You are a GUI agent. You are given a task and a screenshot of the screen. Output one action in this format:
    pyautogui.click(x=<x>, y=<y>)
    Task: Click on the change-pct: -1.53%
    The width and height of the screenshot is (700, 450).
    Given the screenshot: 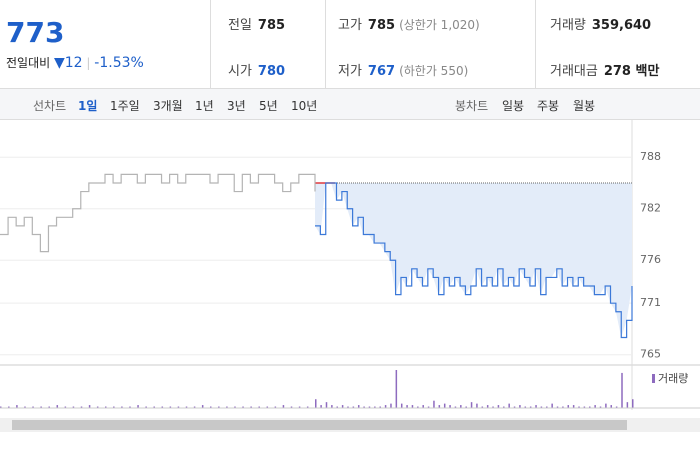 What is the action you would take?
    pyautogui.click(x=119, y=63)
    